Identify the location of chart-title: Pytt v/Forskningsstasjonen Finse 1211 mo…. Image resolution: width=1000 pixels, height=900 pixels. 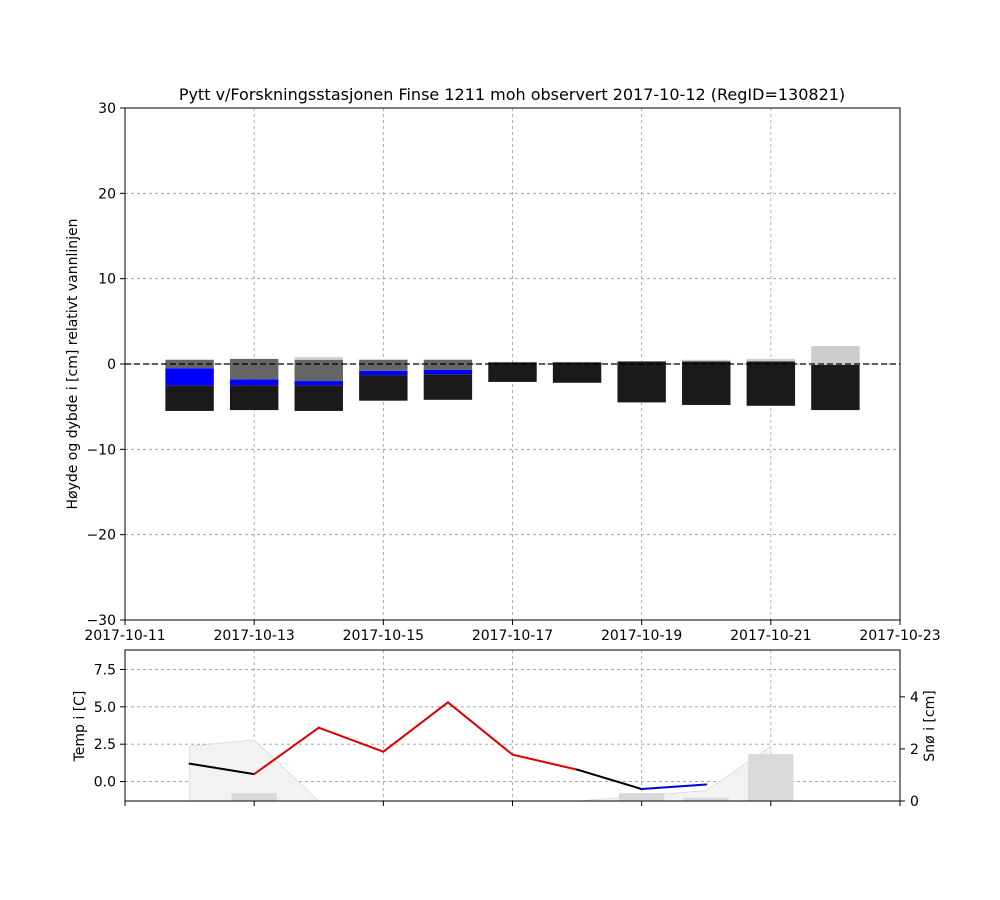
(512, 94).